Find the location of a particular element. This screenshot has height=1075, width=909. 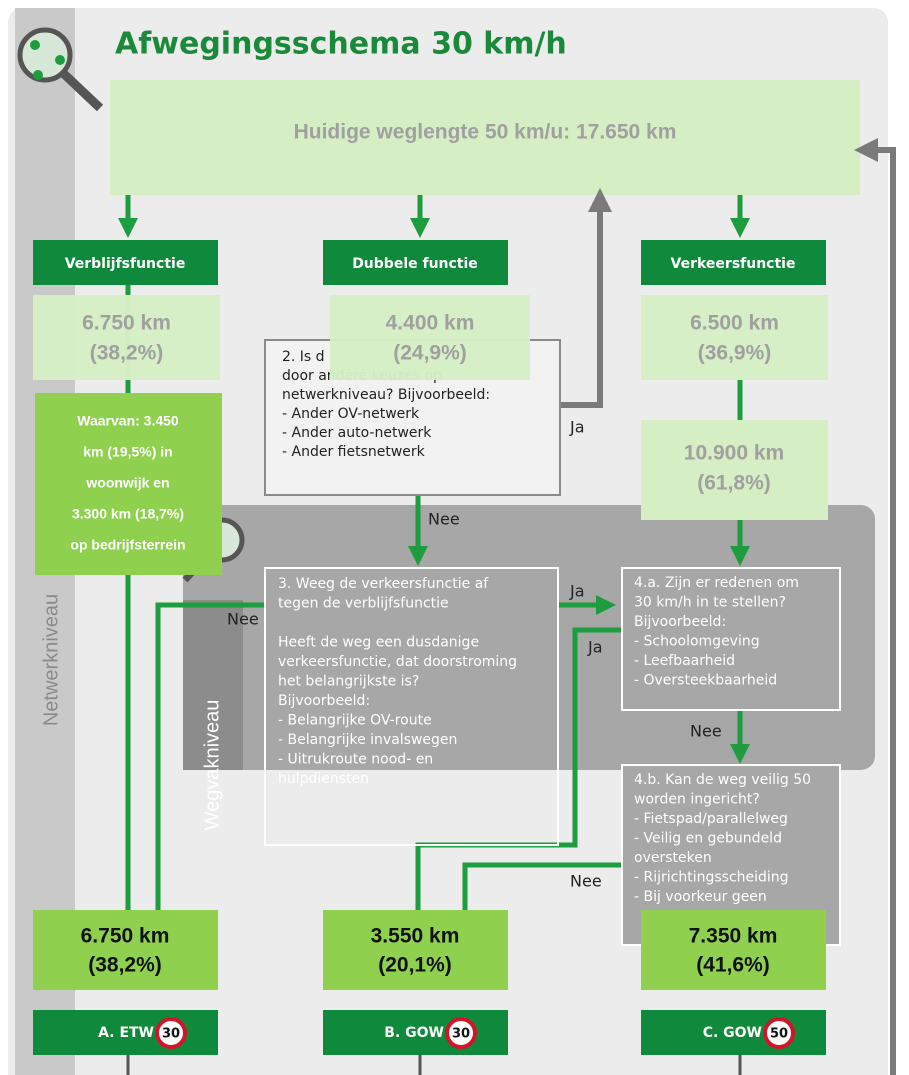

question4a-line: 30 km/h in te stellen? is located at coordinates (710, 603).